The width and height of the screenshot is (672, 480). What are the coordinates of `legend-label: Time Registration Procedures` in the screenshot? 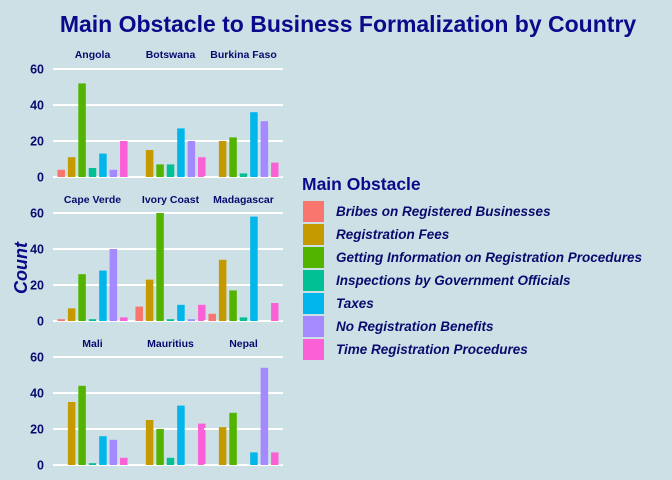 It's located at (432, 349).